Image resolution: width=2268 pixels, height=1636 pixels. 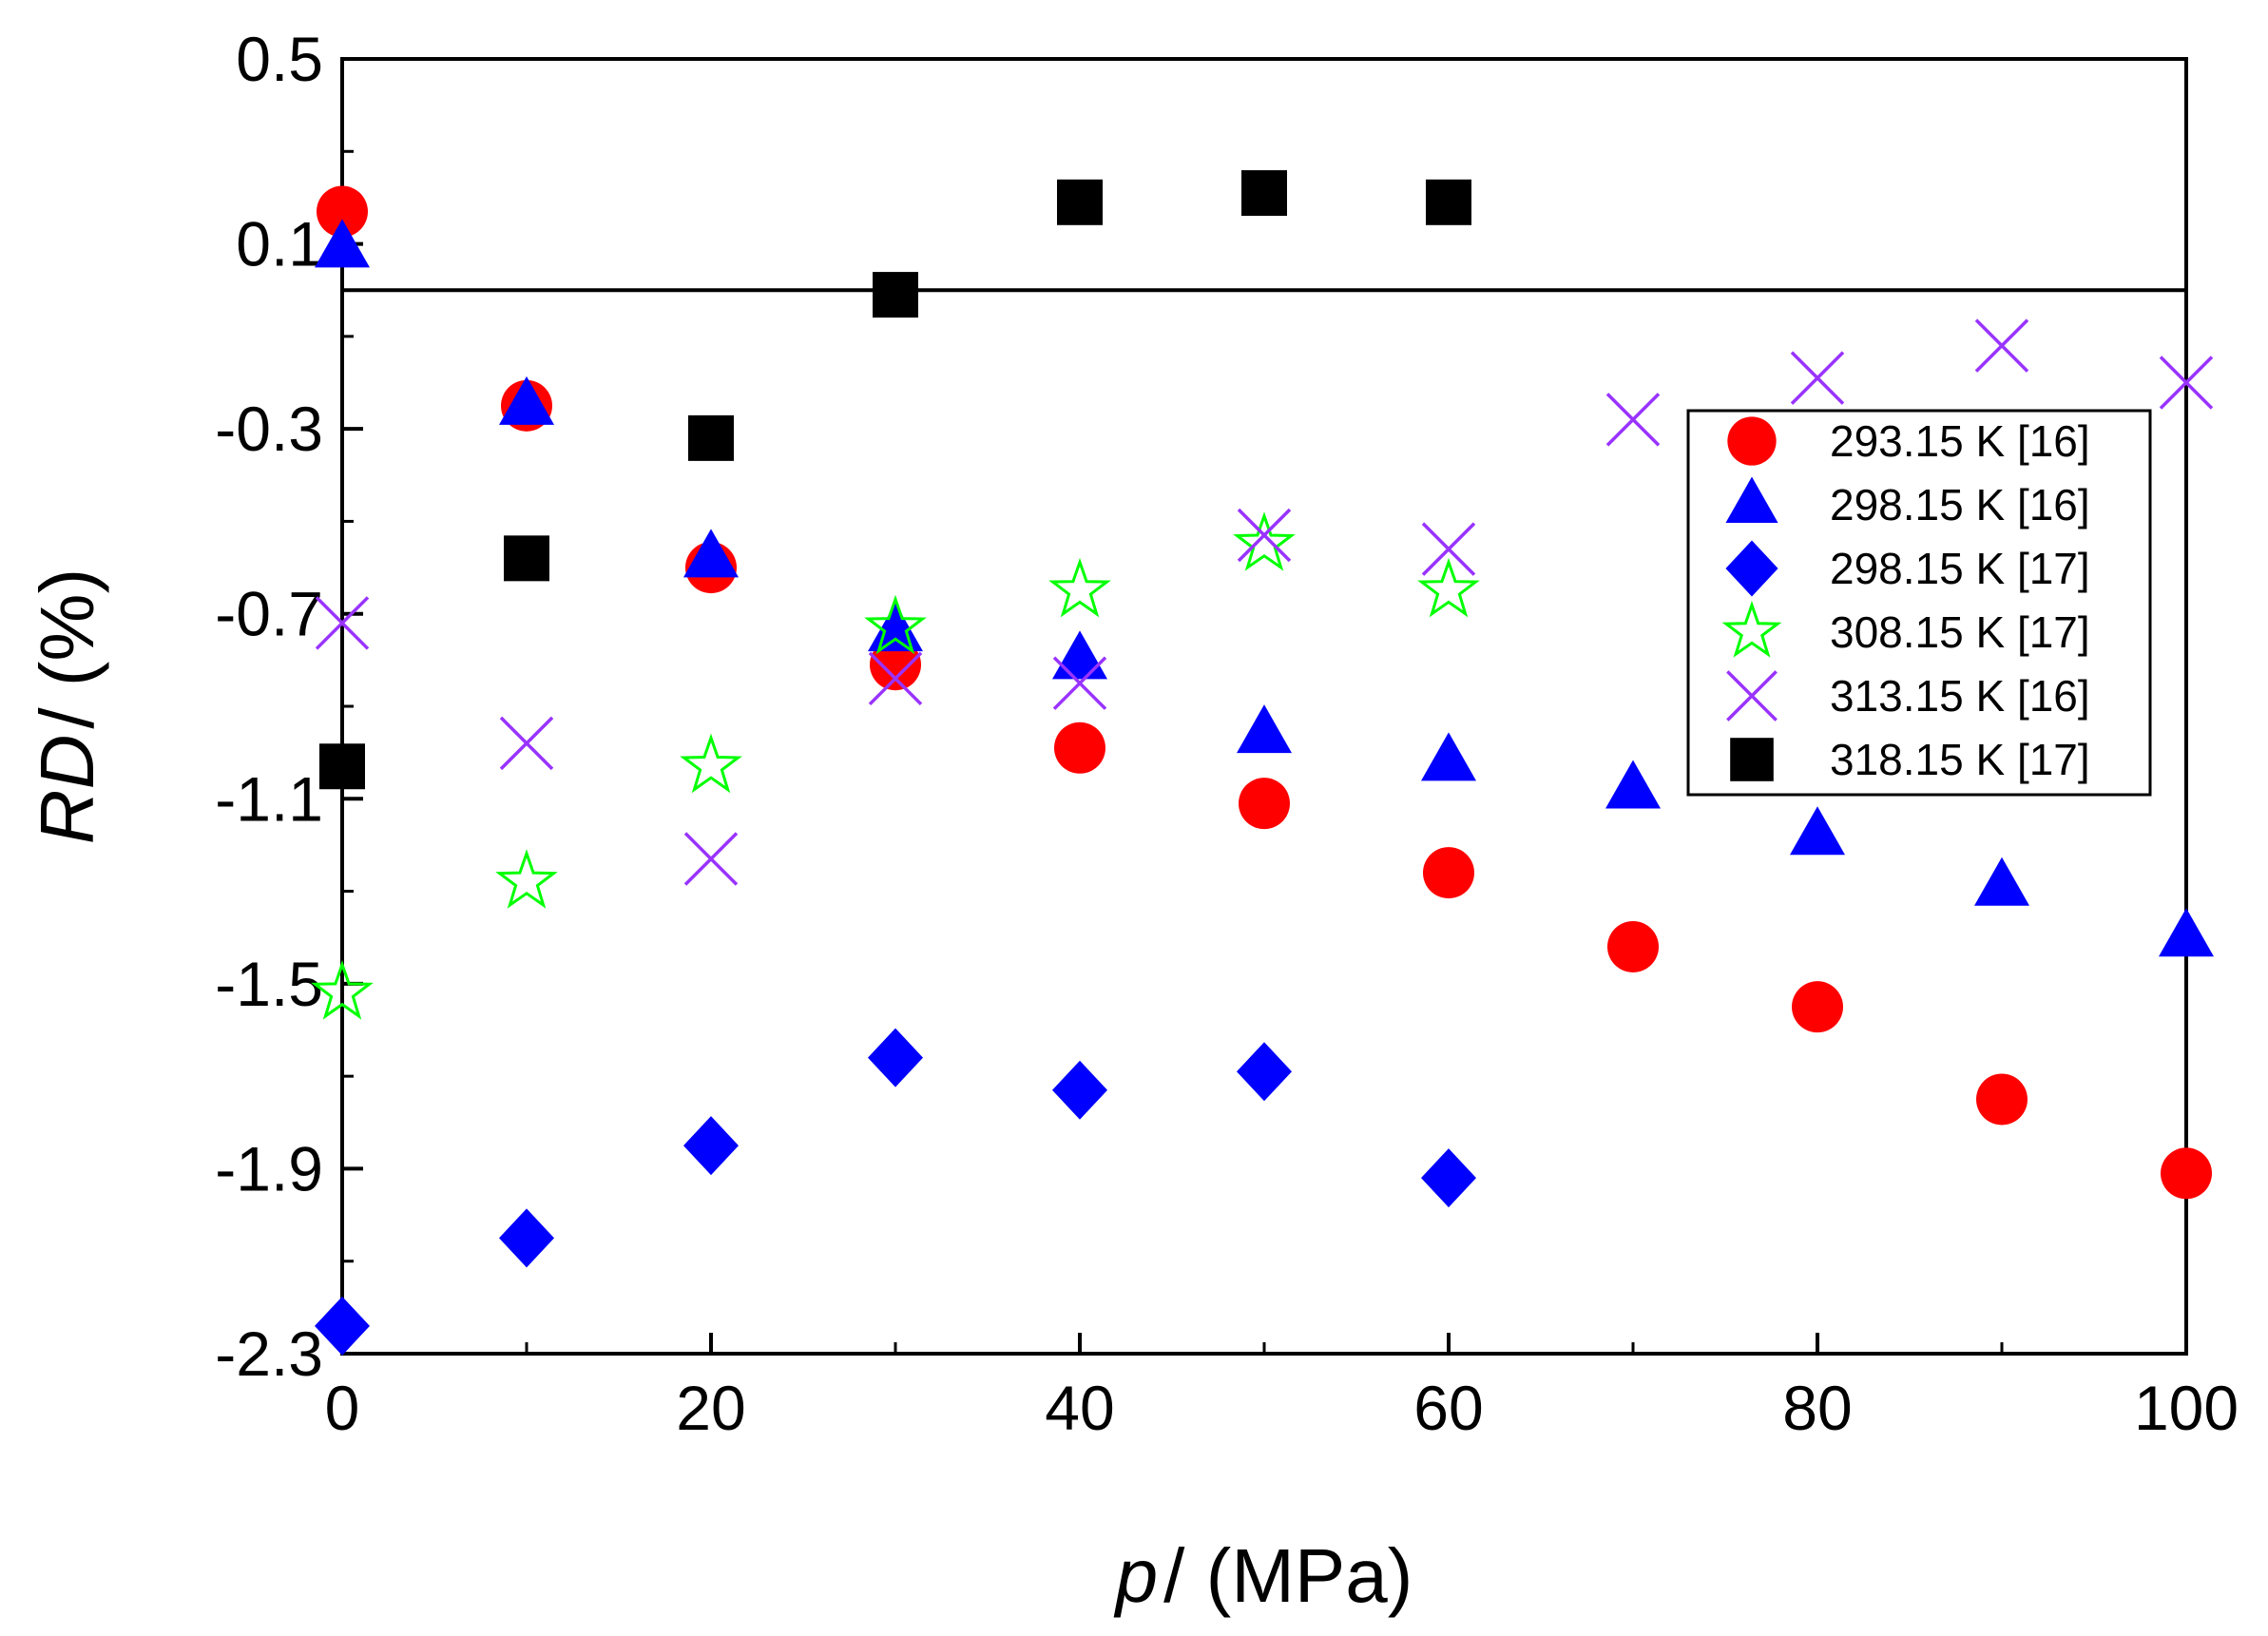 What do you see at coordinates (1263, 1575) in the screenshot?
I see `x-axis-title: p/ (MPa)` at bounding box center [1263, 1575].